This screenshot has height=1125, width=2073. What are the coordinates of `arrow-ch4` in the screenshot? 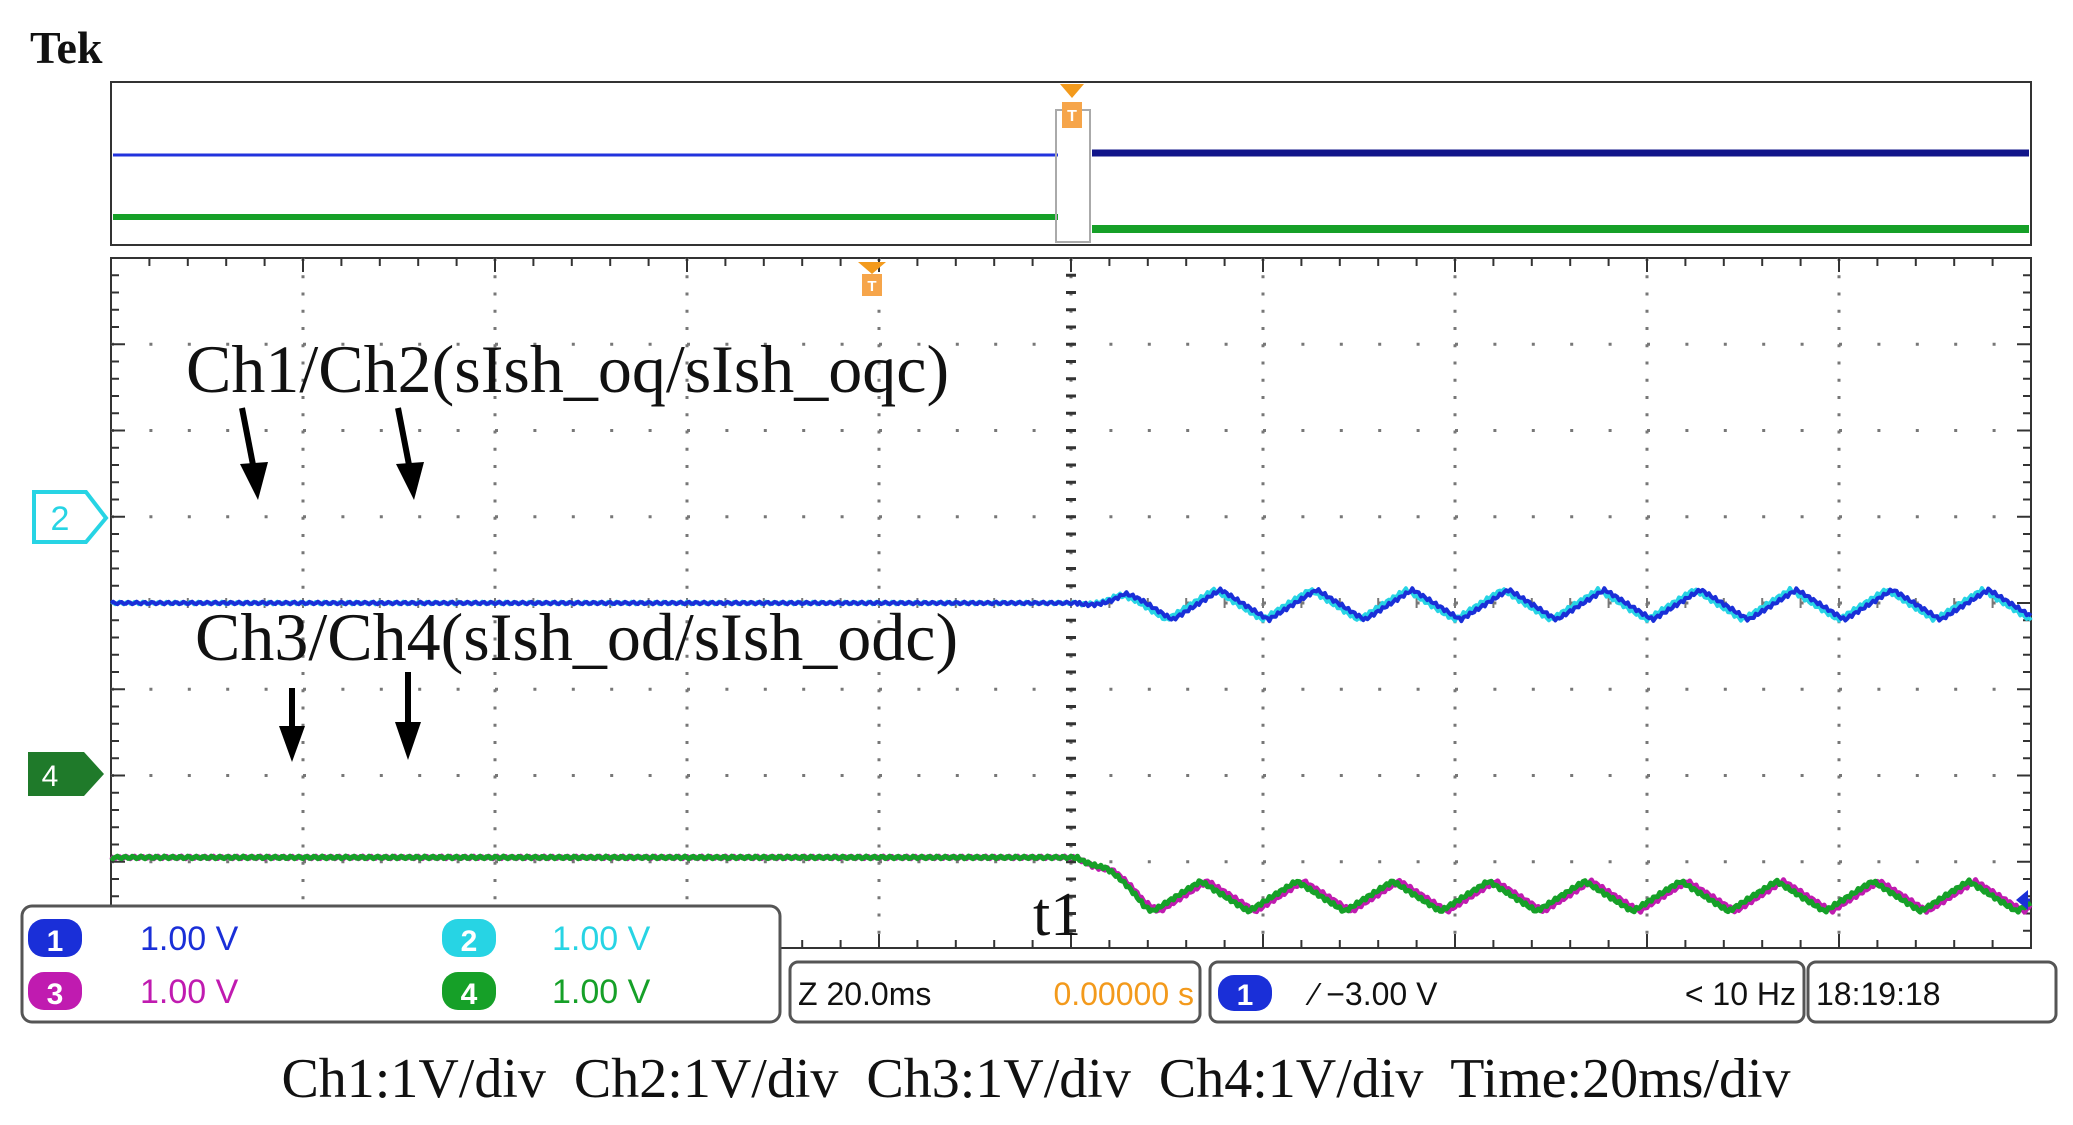 It's located at (408, 716).